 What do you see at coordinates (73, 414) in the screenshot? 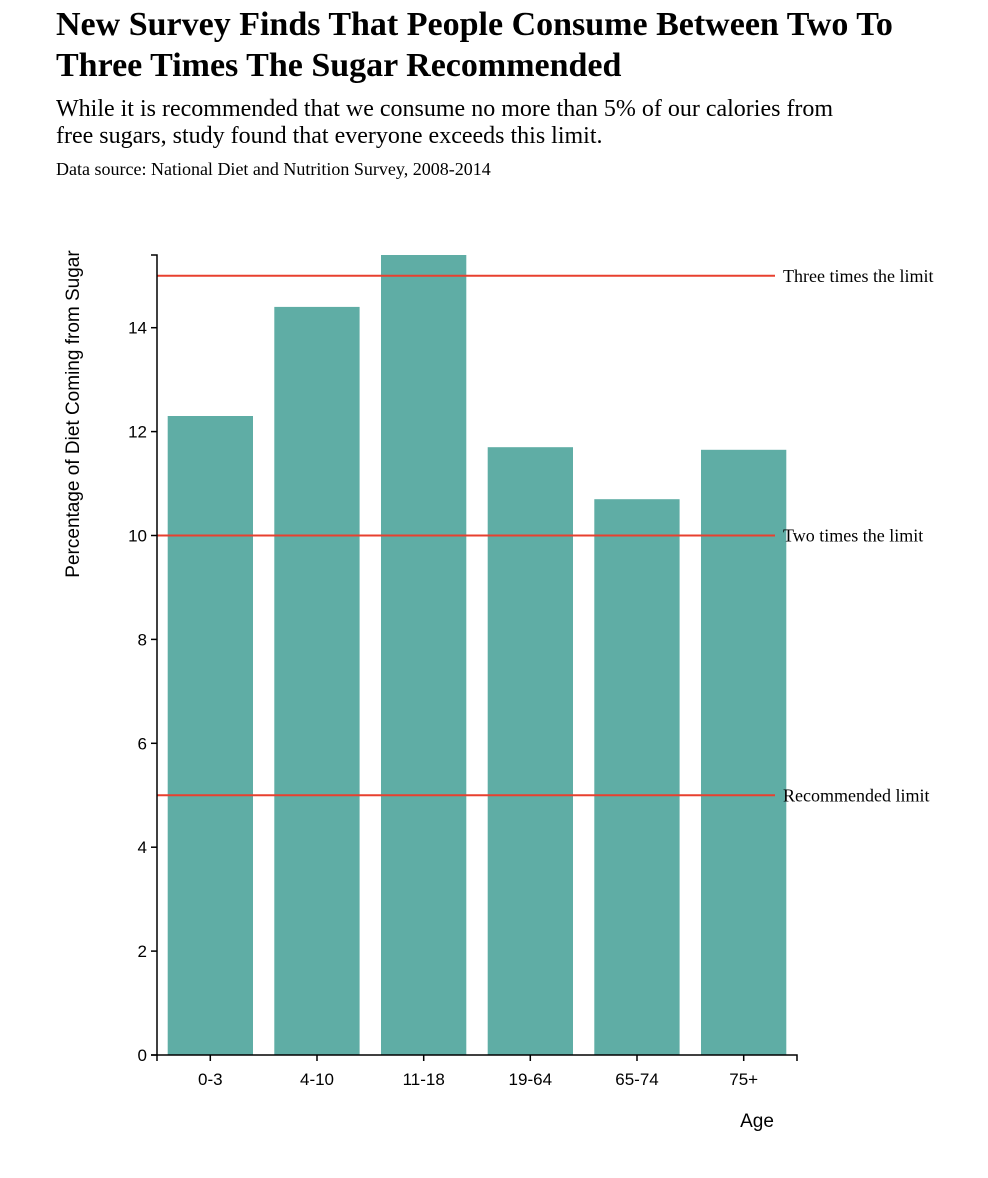
I see `y-axis-title: Percentage of Diet Coming from Sugar` at bounding box center [73, 414].